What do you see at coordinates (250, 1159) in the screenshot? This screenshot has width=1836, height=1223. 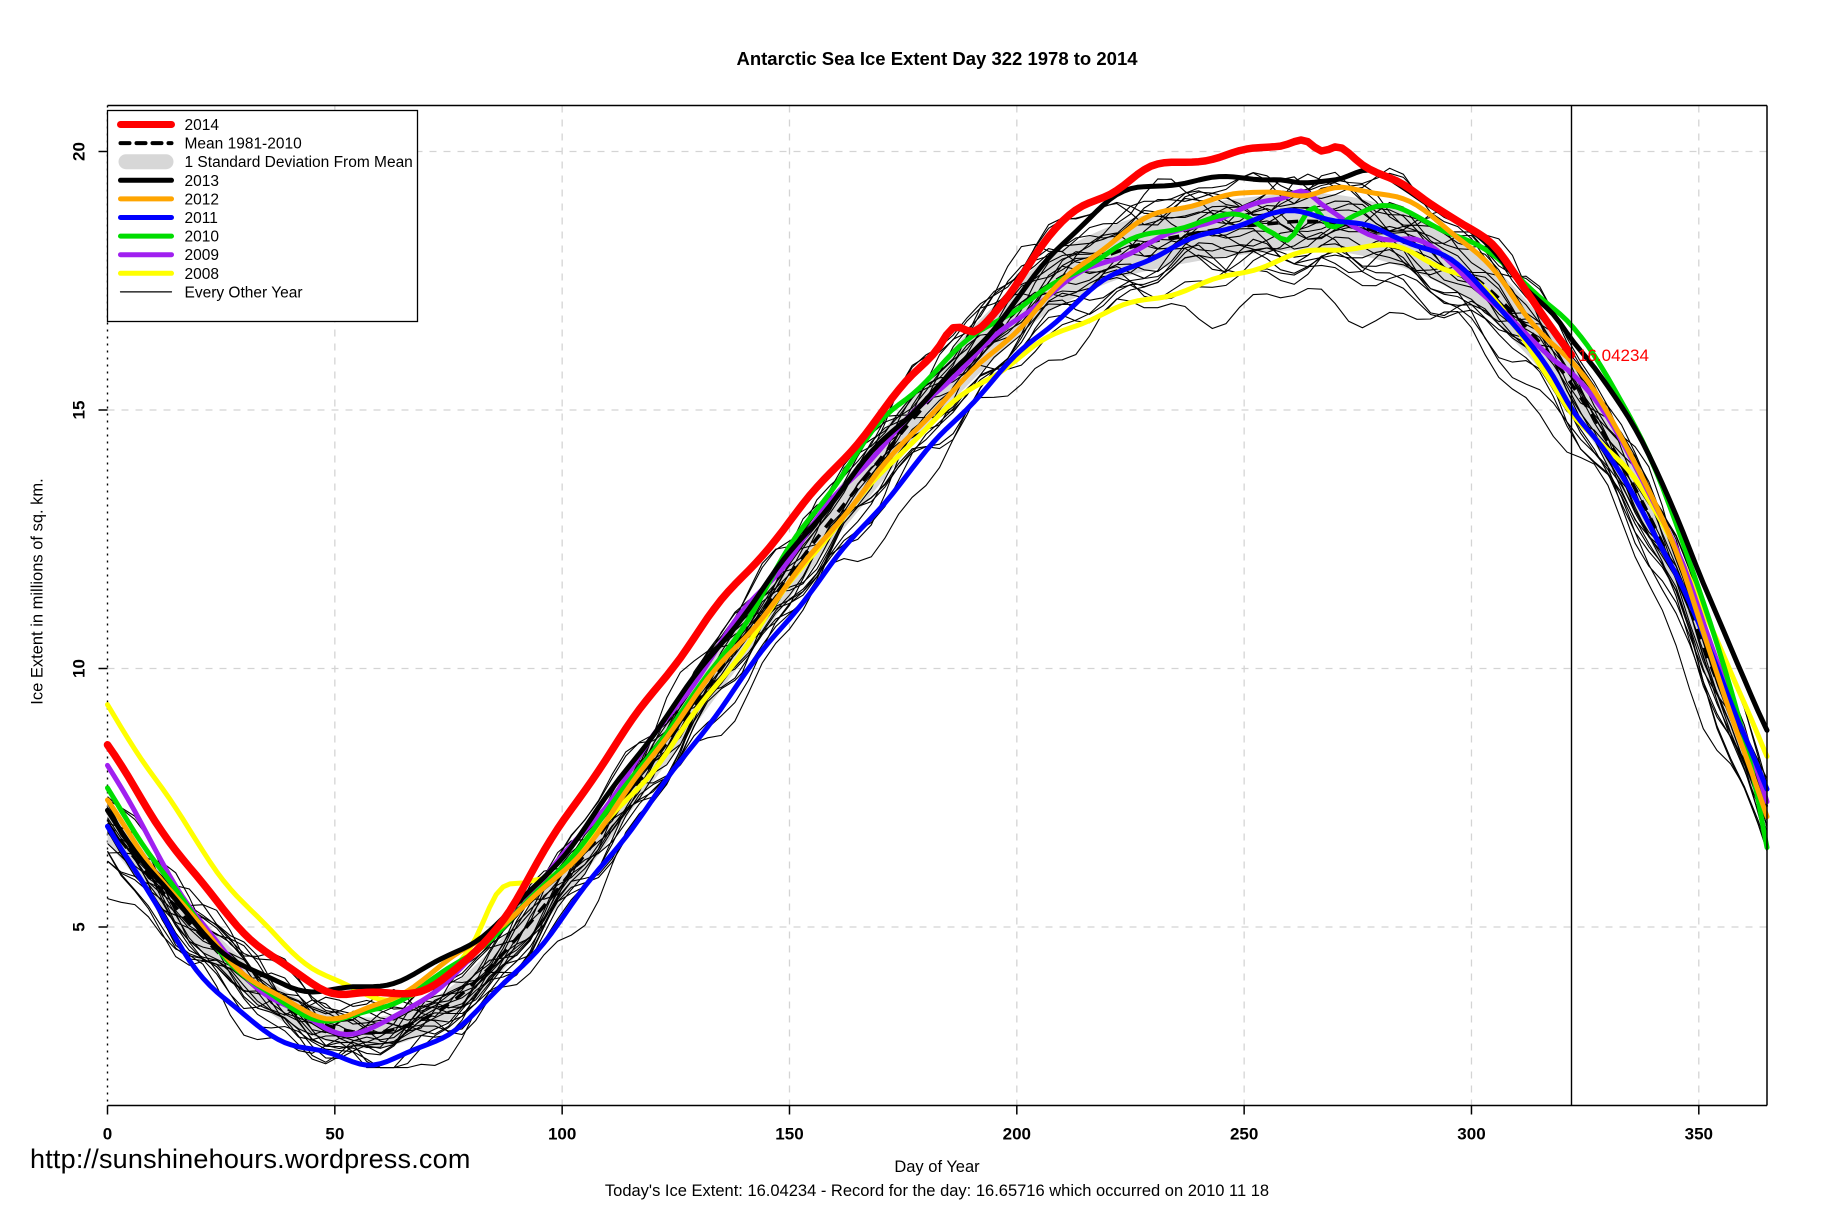 I see `source-url-text: http://sunshinehours.wordpress.com` at bounding box center [250, 1159].